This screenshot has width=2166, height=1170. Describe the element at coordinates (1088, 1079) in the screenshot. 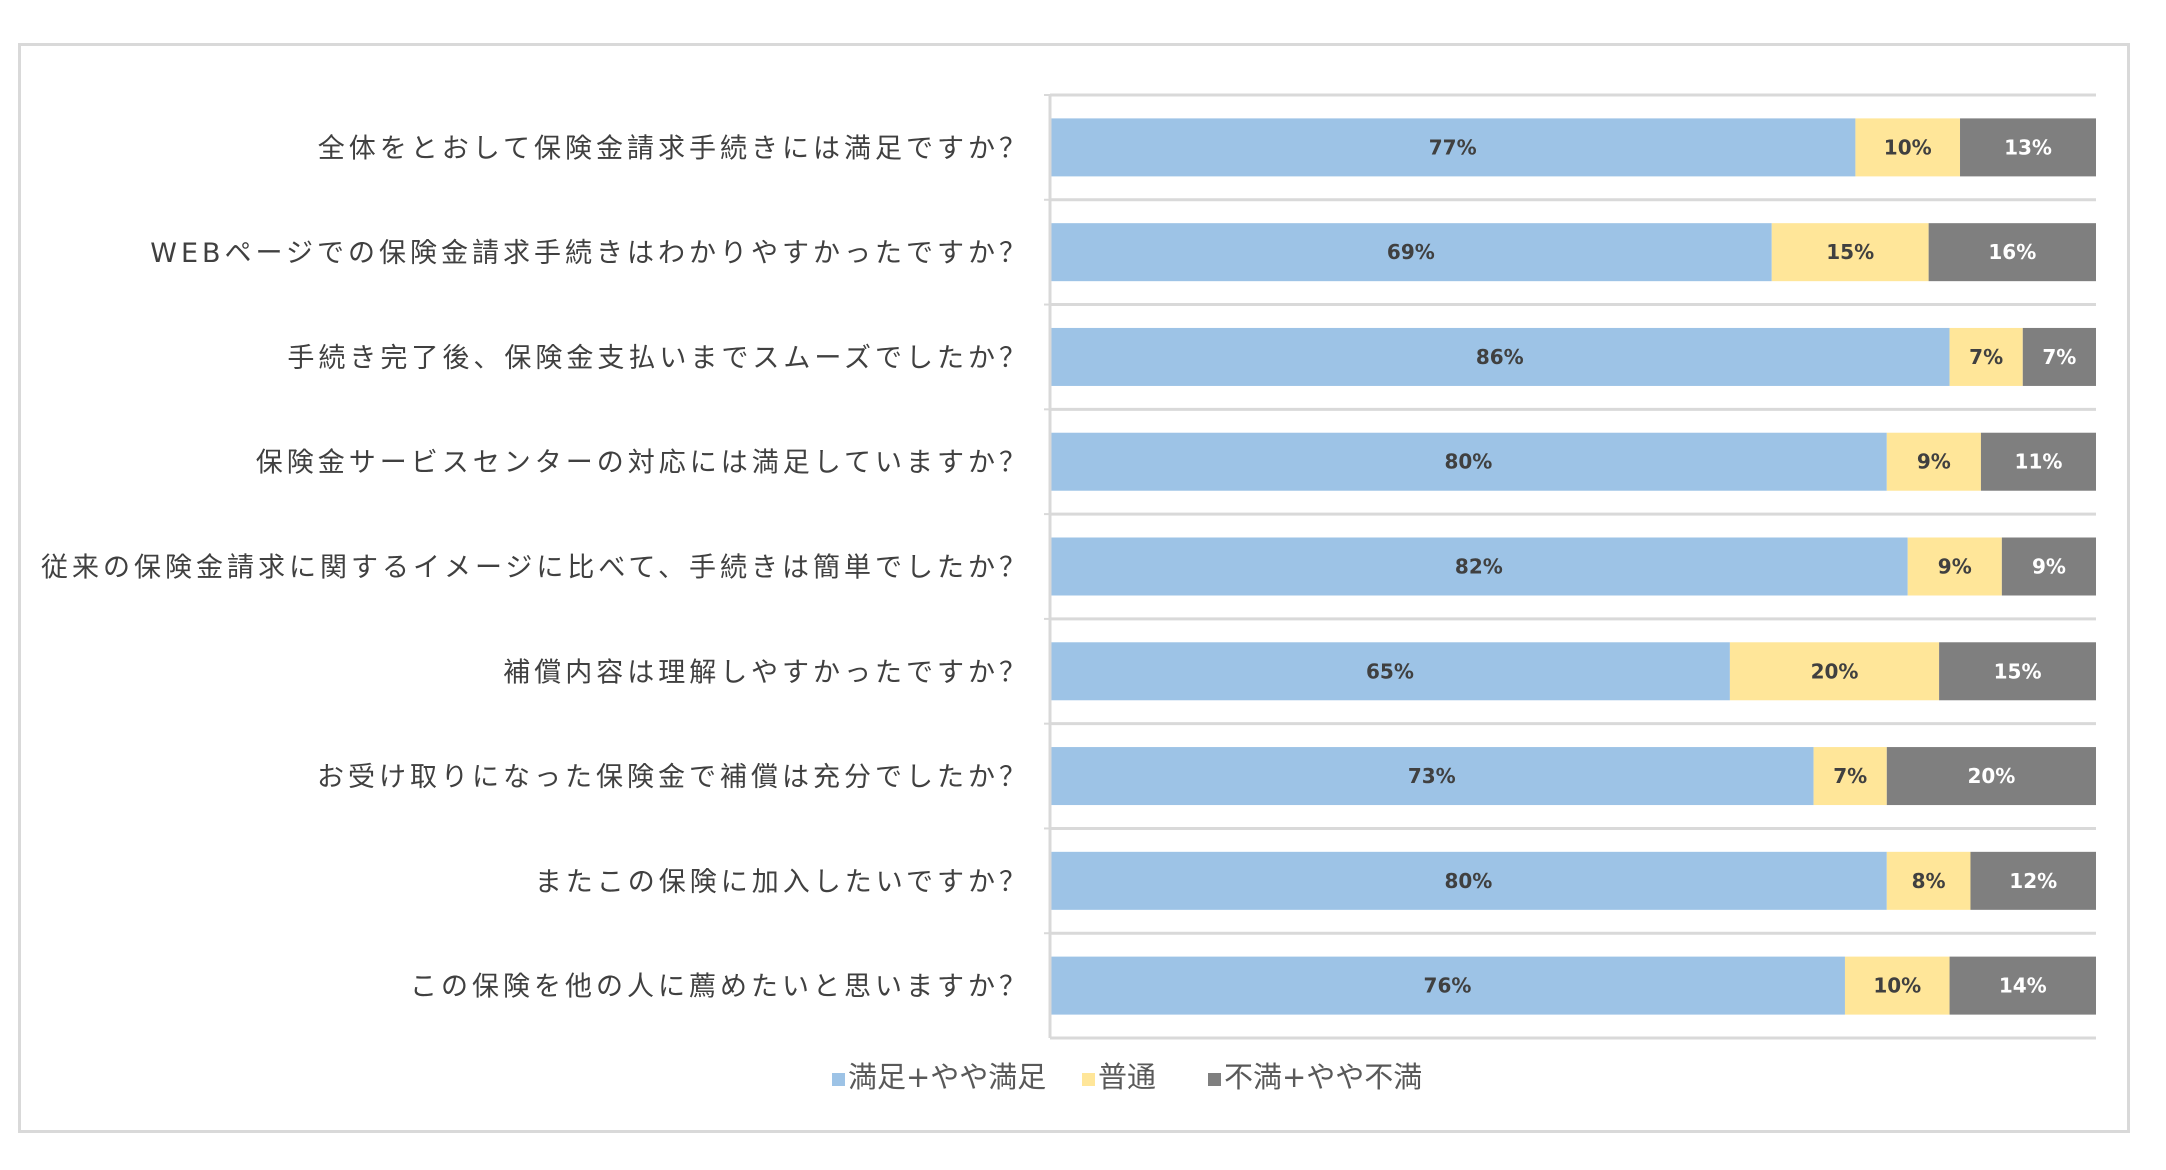

I see `legend-swatch-neutral` at that location.